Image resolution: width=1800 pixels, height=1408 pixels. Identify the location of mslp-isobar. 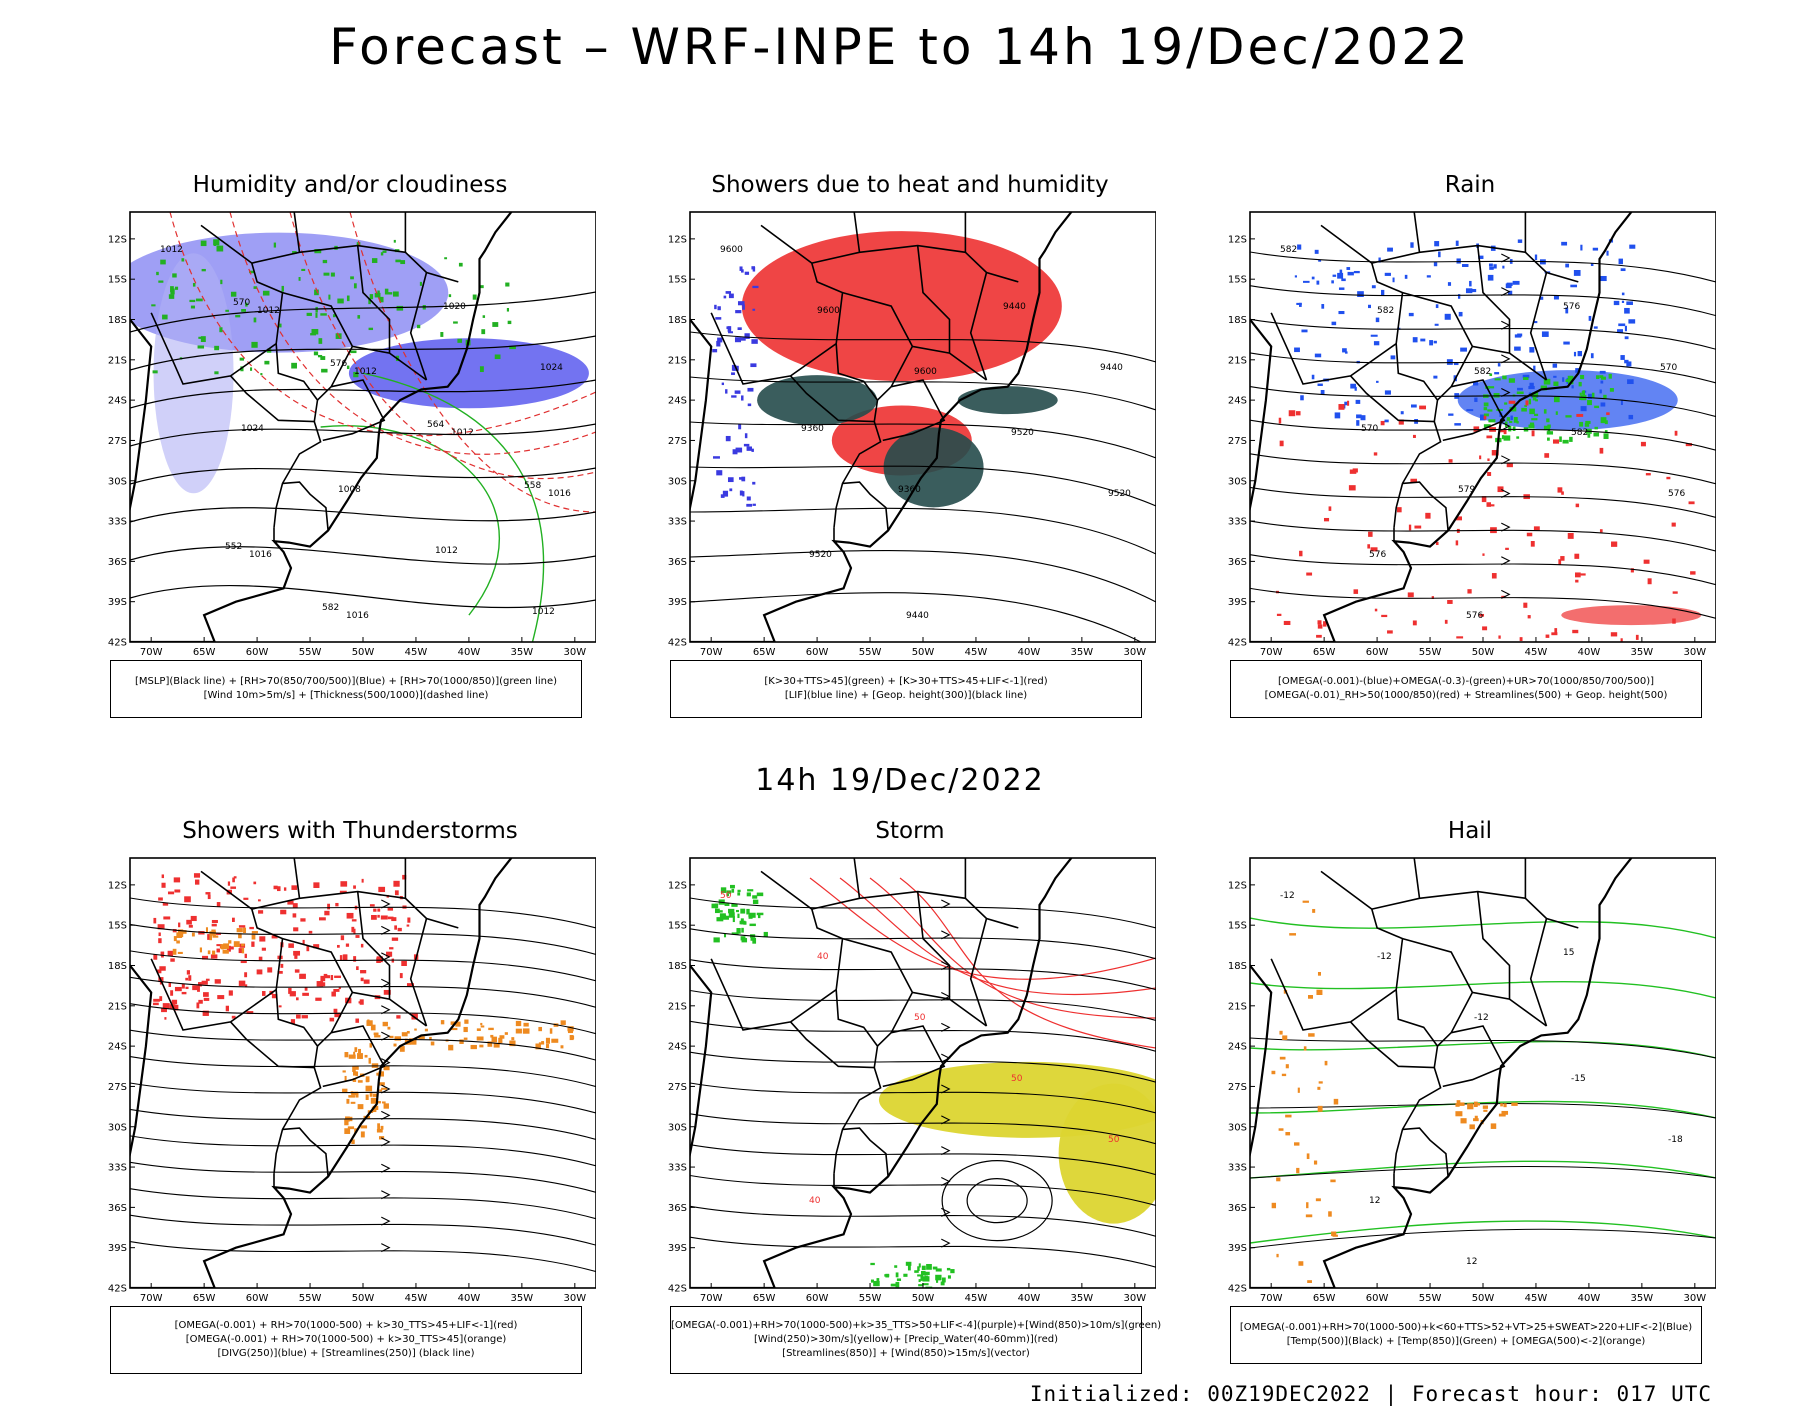
(363, 596).